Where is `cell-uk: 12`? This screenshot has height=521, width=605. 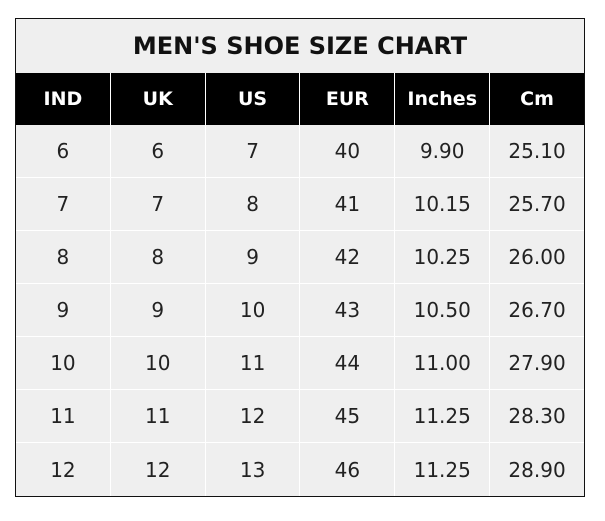 cell-uk: 12 is located at coordinates (158, 469).